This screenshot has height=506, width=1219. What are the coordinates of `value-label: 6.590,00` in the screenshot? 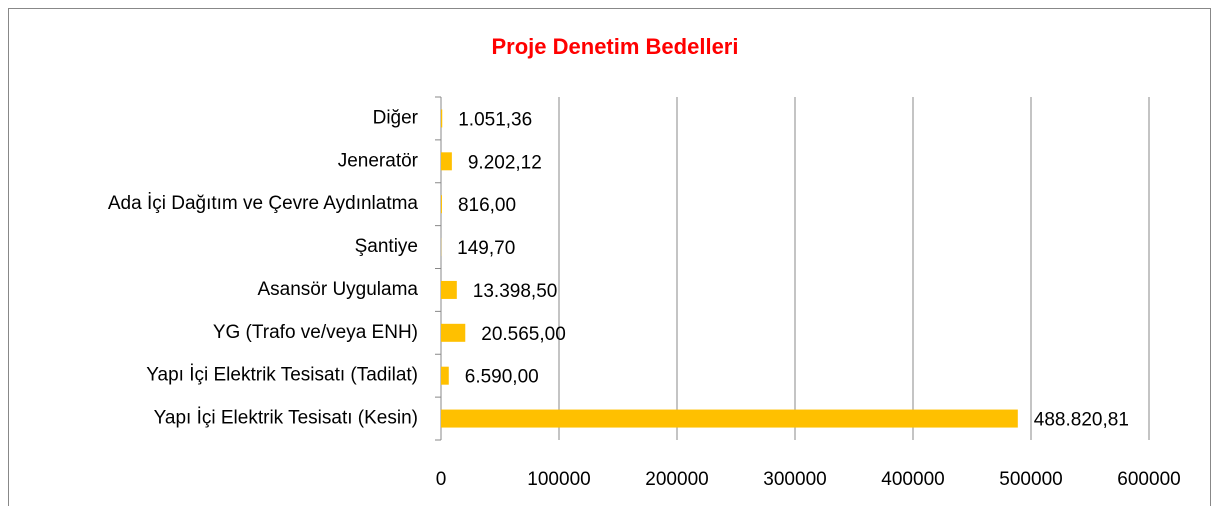 It's located at (502, 377).